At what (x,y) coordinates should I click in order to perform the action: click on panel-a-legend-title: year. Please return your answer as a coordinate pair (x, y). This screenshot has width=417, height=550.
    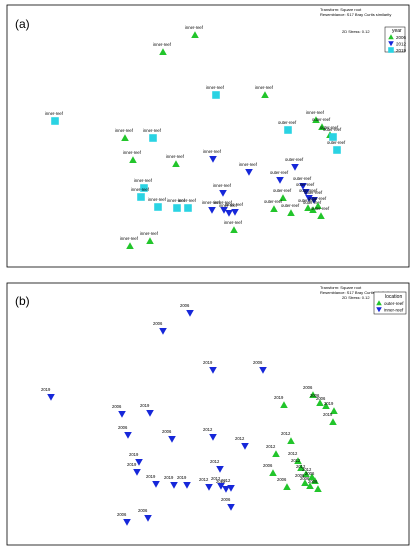
    Looking at the image, I should click on (397, 31).